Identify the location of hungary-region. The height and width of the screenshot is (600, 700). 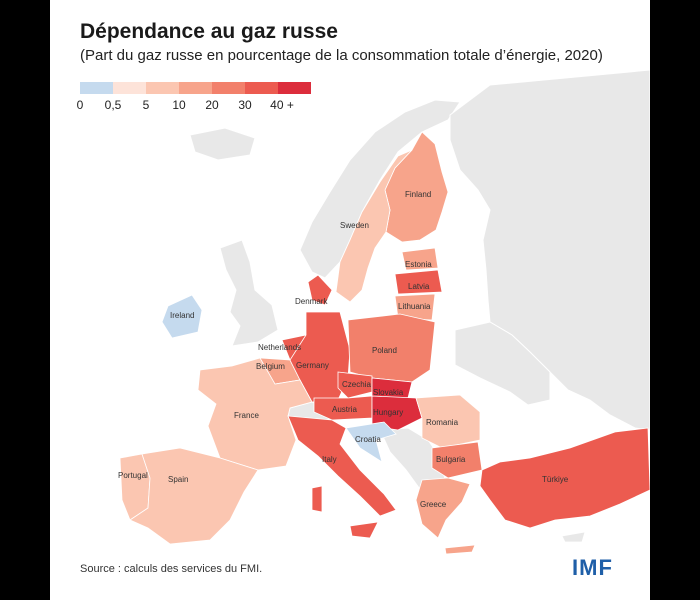
(397, 413).